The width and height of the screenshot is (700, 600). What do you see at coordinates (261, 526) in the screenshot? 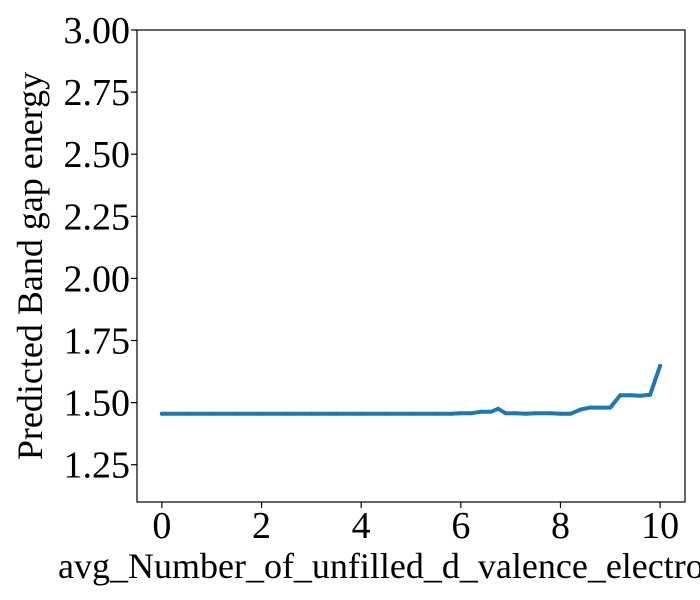
I see `x-tick-label: 2` at bounding box center [261, 526].